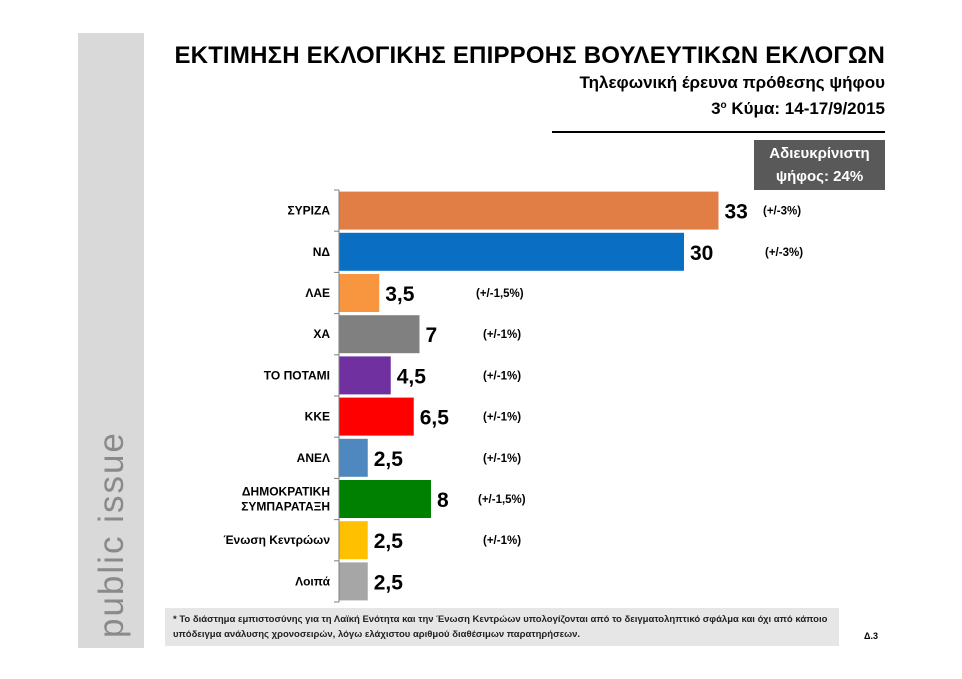 Image resolution: width=962 pixels, height=679 pixels. Describe the element at coordinates (500, 294) in the screenshot. I see `margin-label-2: (+/-1,5%)` at that location.